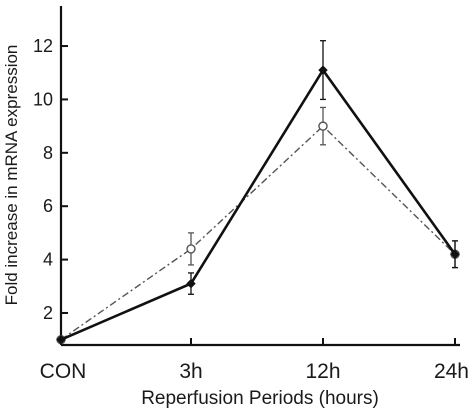 The width and height of the screenshot is (475, 411). Describe the element at coordinates (322, 371) in the screenshot. I see `x-tick-label: 12h` at that location.